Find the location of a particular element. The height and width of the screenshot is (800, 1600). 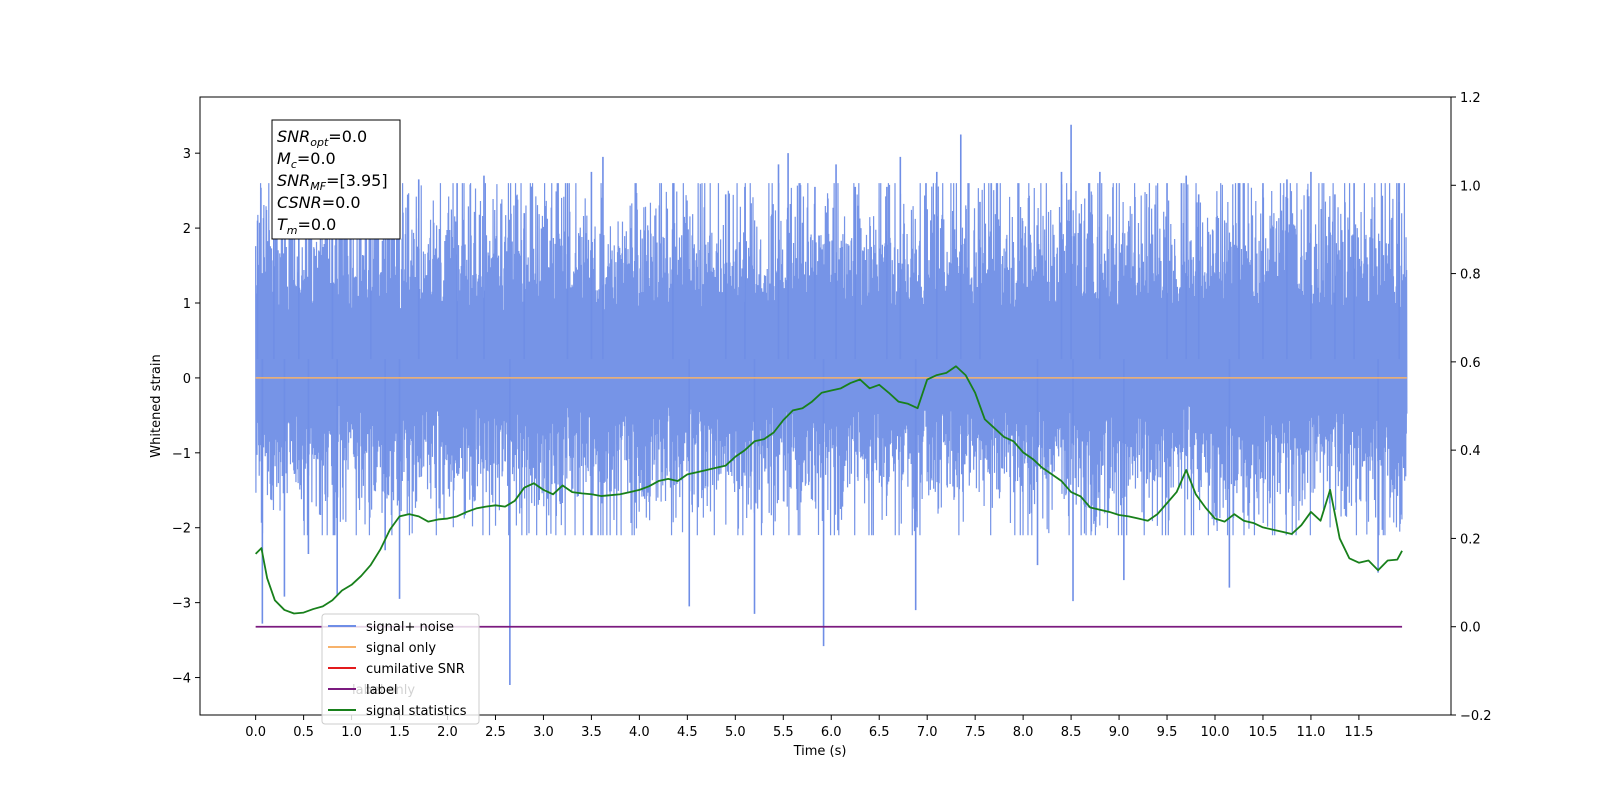

x-tick-label: 2.0 is located at coordinates (447, 732).